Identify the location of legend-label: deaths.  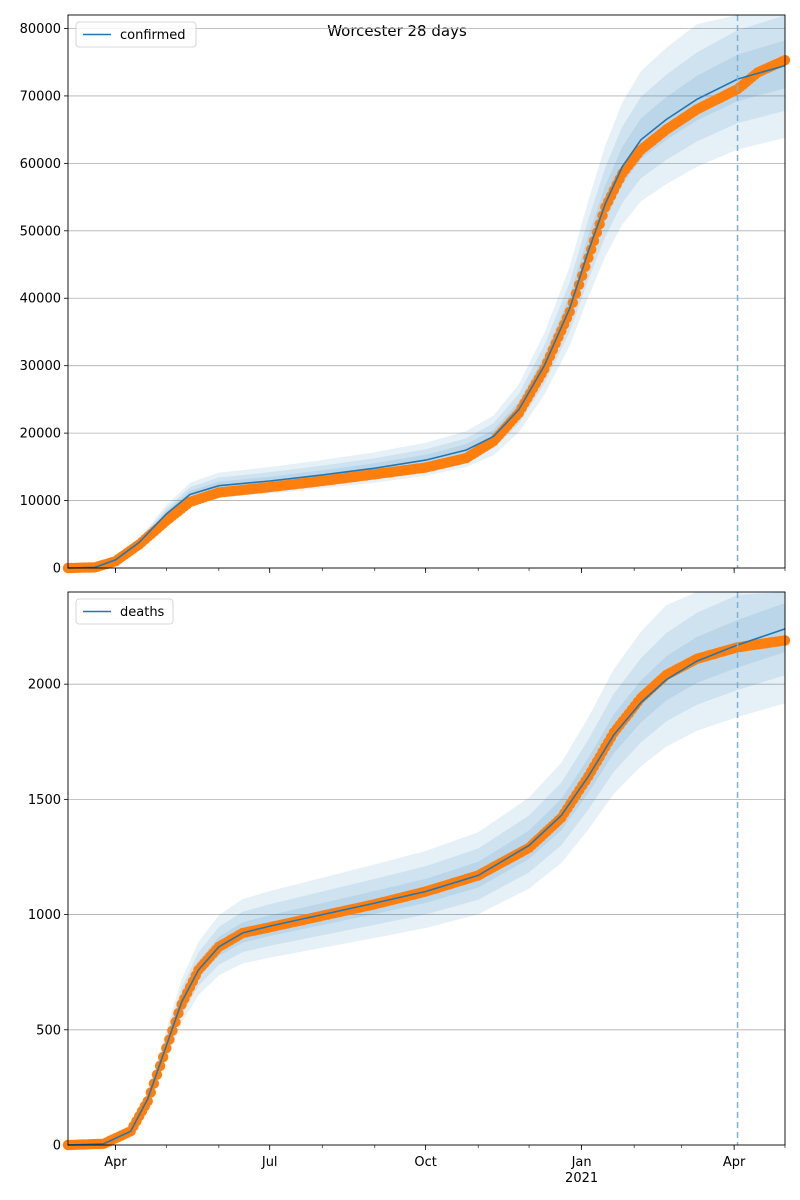
(142, 612).